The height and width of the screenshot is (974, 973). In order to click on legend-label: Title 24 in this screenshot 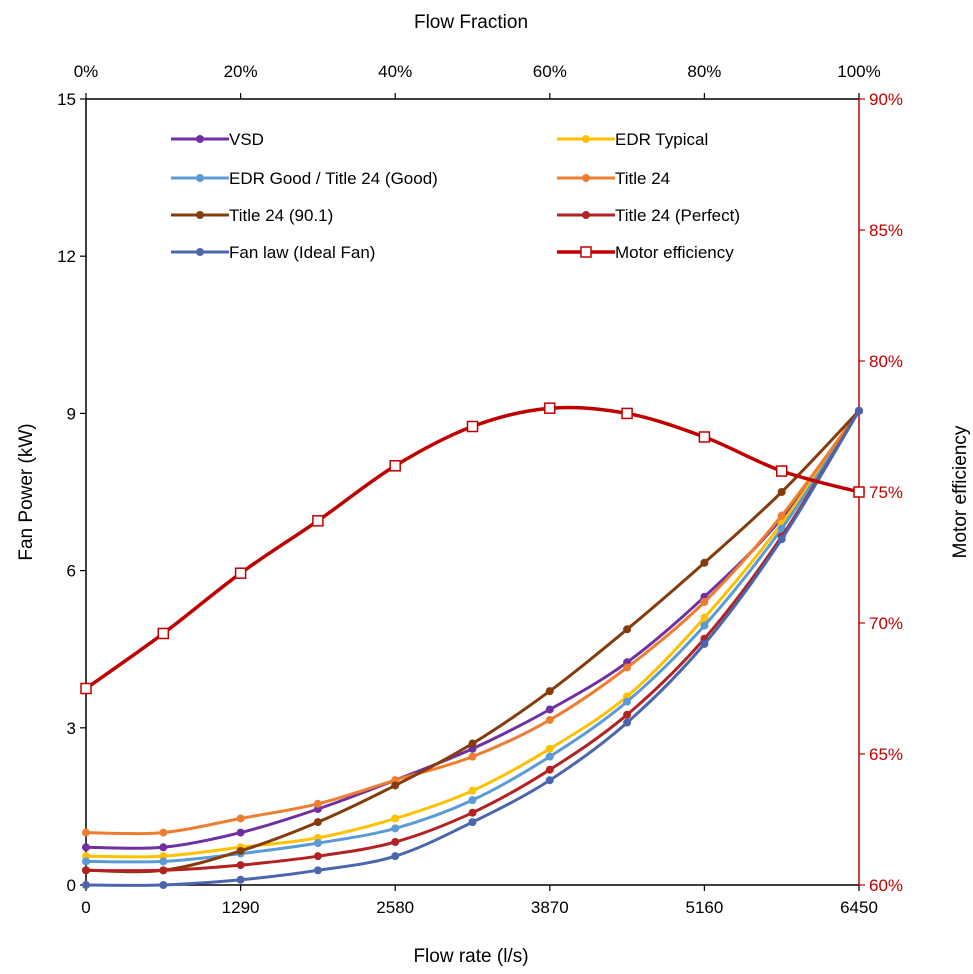, I will do `click(642, 178)`.